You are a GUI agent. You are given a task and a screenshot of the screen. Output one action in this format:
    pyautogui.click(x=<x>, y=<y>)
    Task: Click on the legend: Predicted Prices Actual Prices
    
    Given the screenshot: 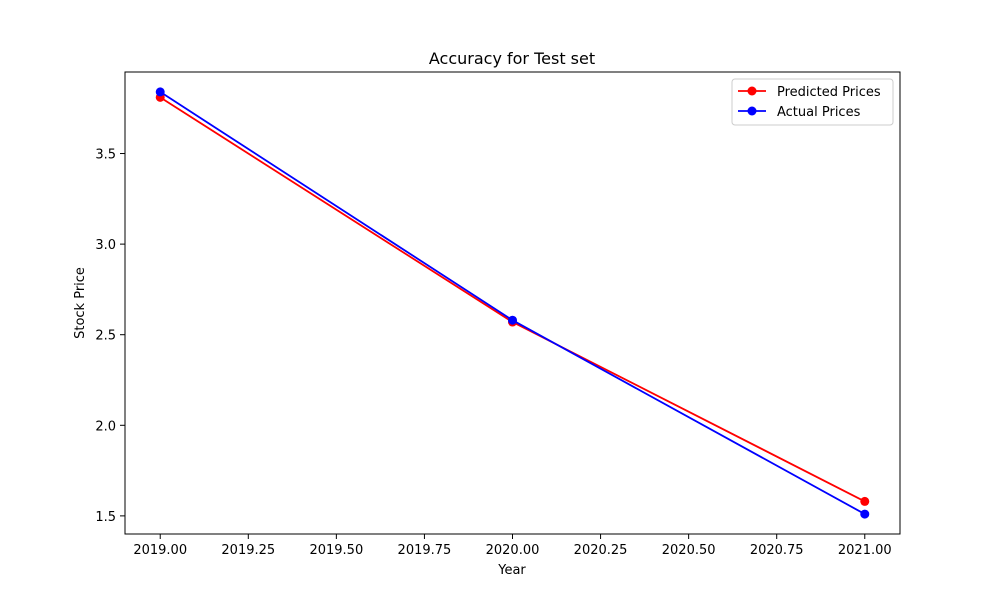 What is the action you would take?
    pyautogui.click(x=812, y=102)
    